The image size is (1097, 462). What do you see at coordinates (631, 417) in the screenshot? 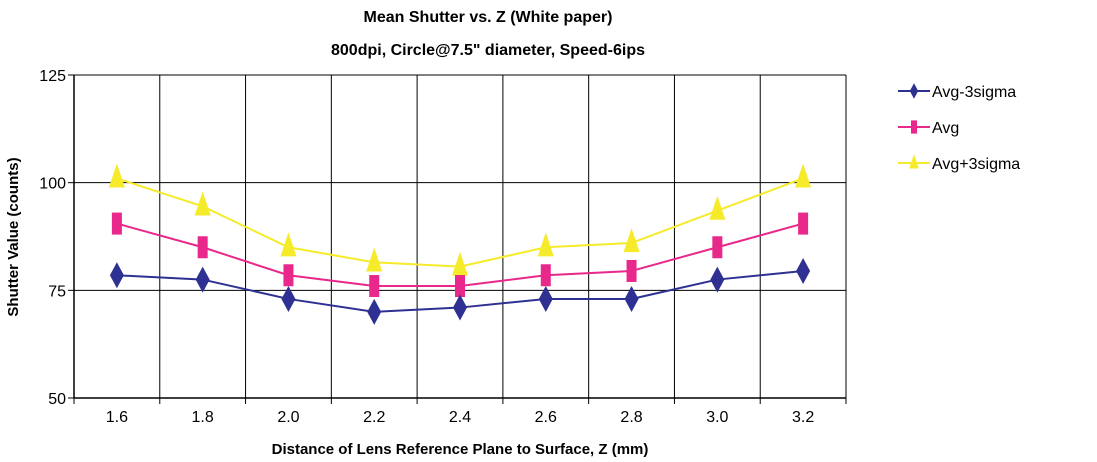
I see `x-tick-label: 2.8` at bounding box center [631, 417].